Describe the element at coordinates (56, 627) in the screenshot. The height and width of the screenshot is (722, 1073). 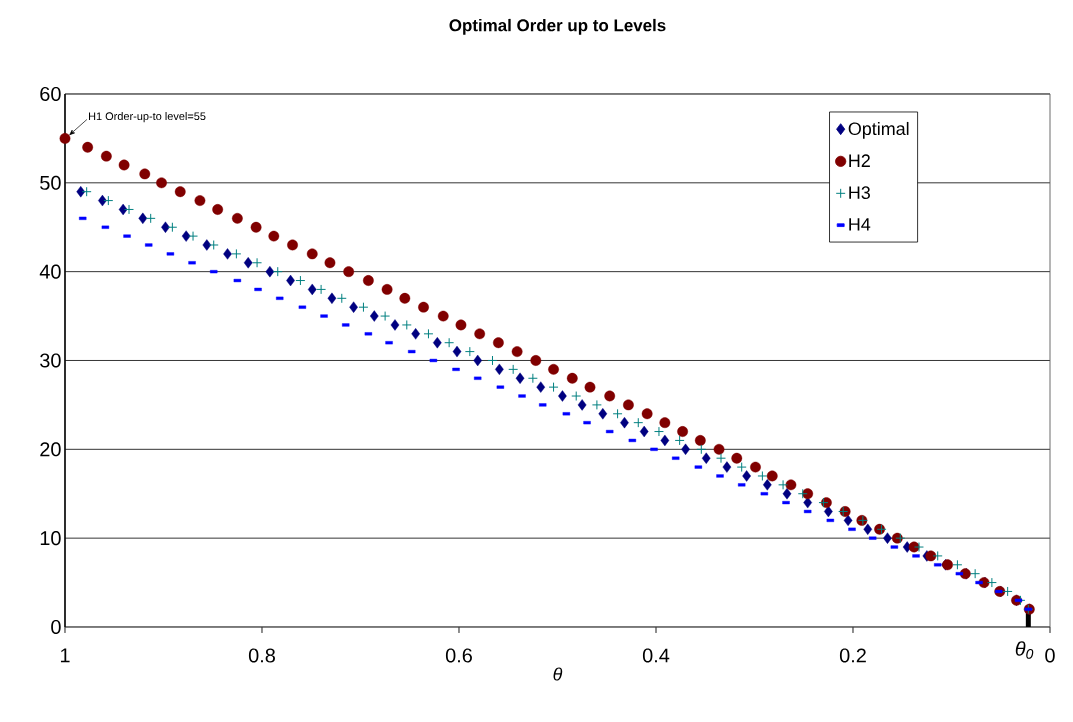
I see `y-tick-label: 0` at that location.